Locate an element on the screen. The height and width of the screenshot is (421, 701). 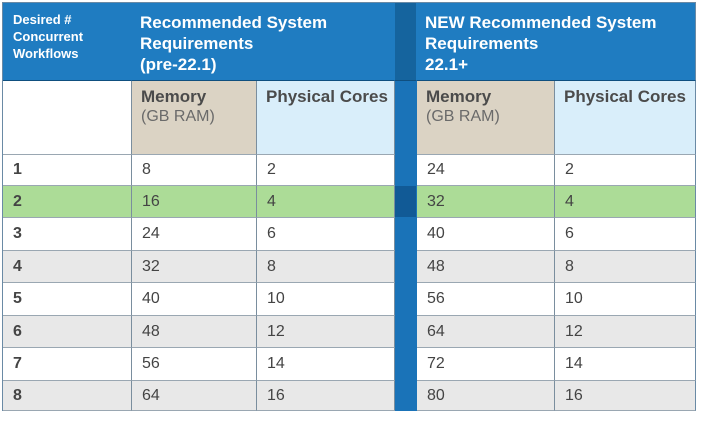
cell-old-cores: 10 is located at coordinates (326, 299).